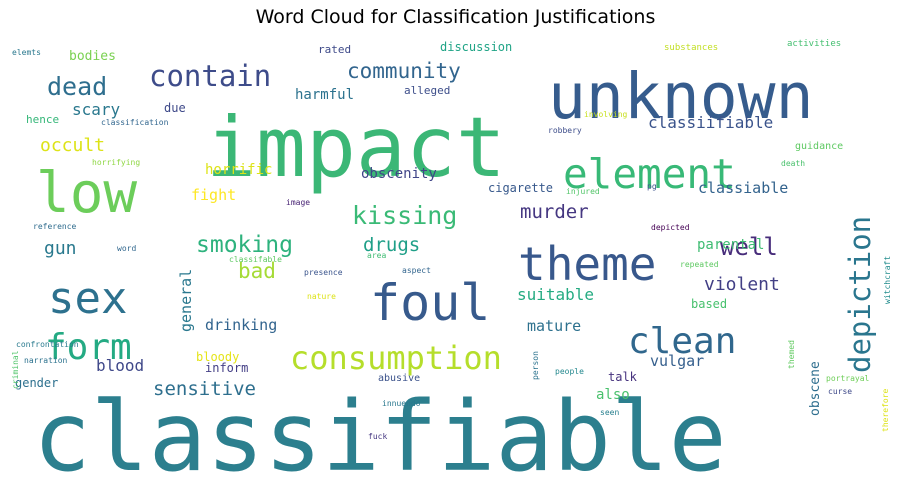  What do you see at coordinates (815, 388) in the screenshot?
I see `word-obscene: obscene` at bounding box center [815, 388].